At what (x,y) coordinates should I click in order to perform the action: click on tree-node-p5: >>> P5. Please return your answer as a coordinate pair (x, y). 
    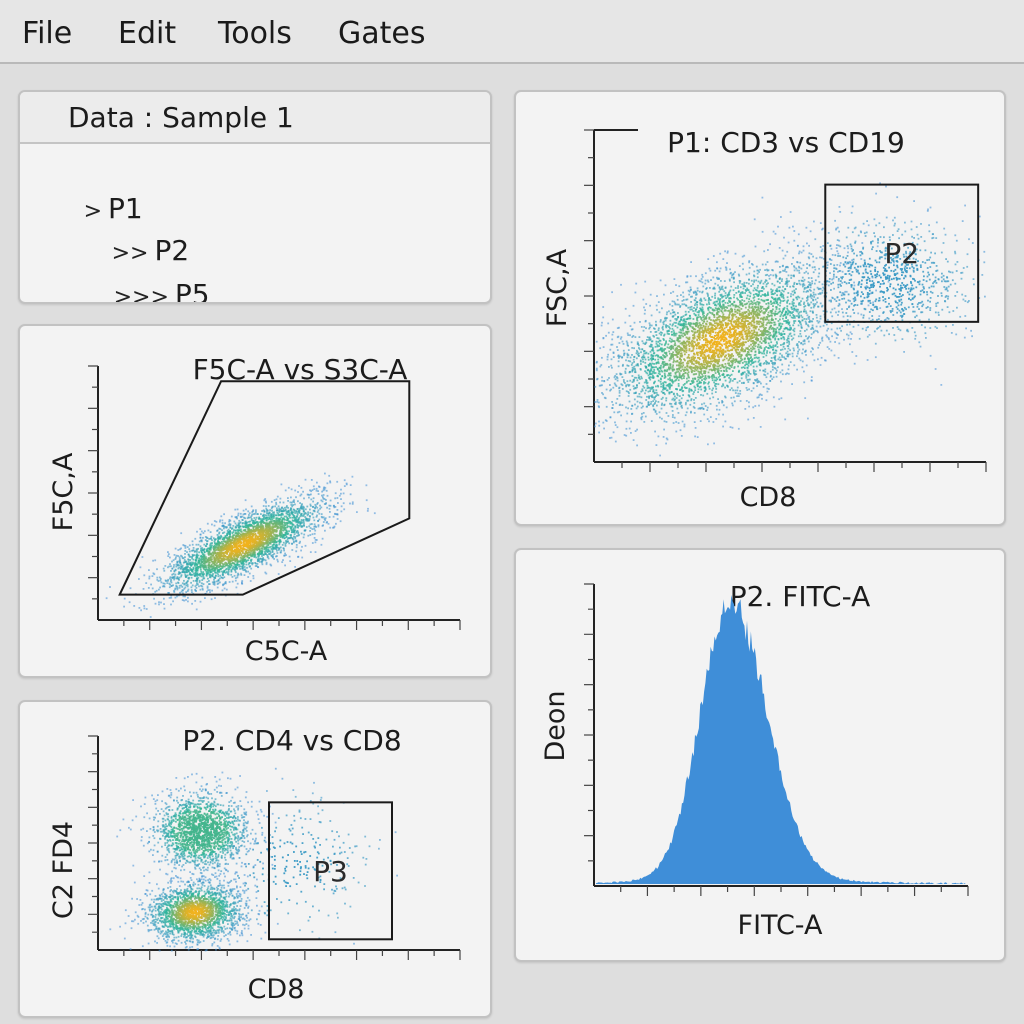
    Looking at the image, I should click on (144, 273).